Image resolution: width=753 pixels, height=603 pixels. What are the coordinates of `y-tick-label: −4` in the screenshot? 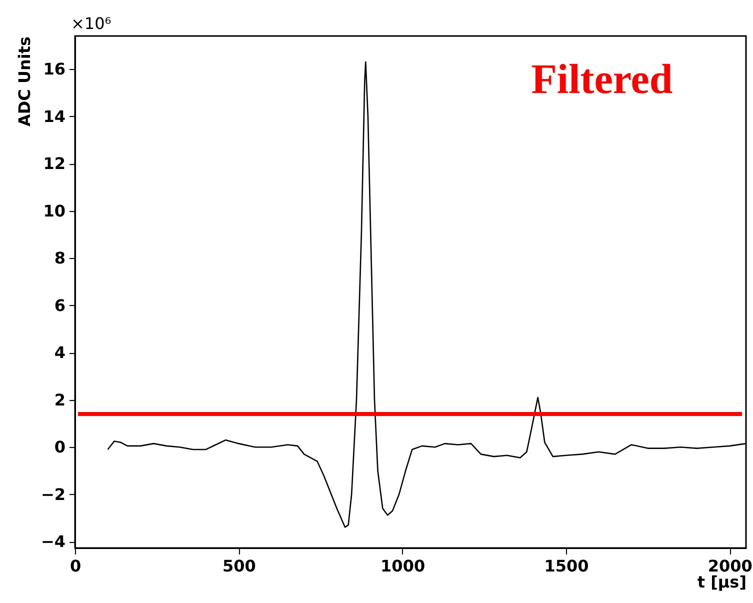 It's located at (53, 542).